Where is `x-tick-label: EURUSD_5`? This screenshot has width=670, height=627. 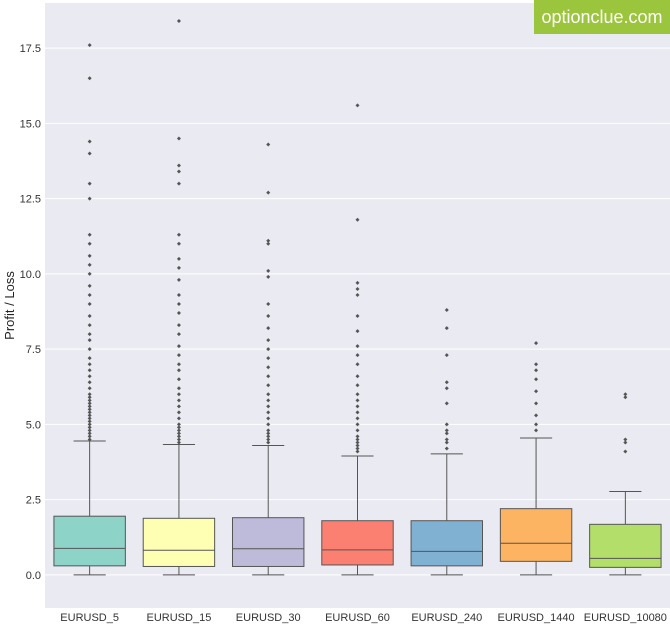
x-tick-label: EURUSD_5 is located at coordinates (89, 618).